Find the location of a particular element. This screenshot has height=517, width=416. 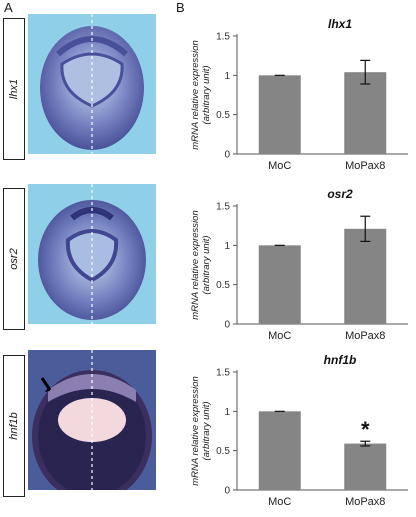

gene-label-lhx1: lhx1 is located at coordinates (14, 89).